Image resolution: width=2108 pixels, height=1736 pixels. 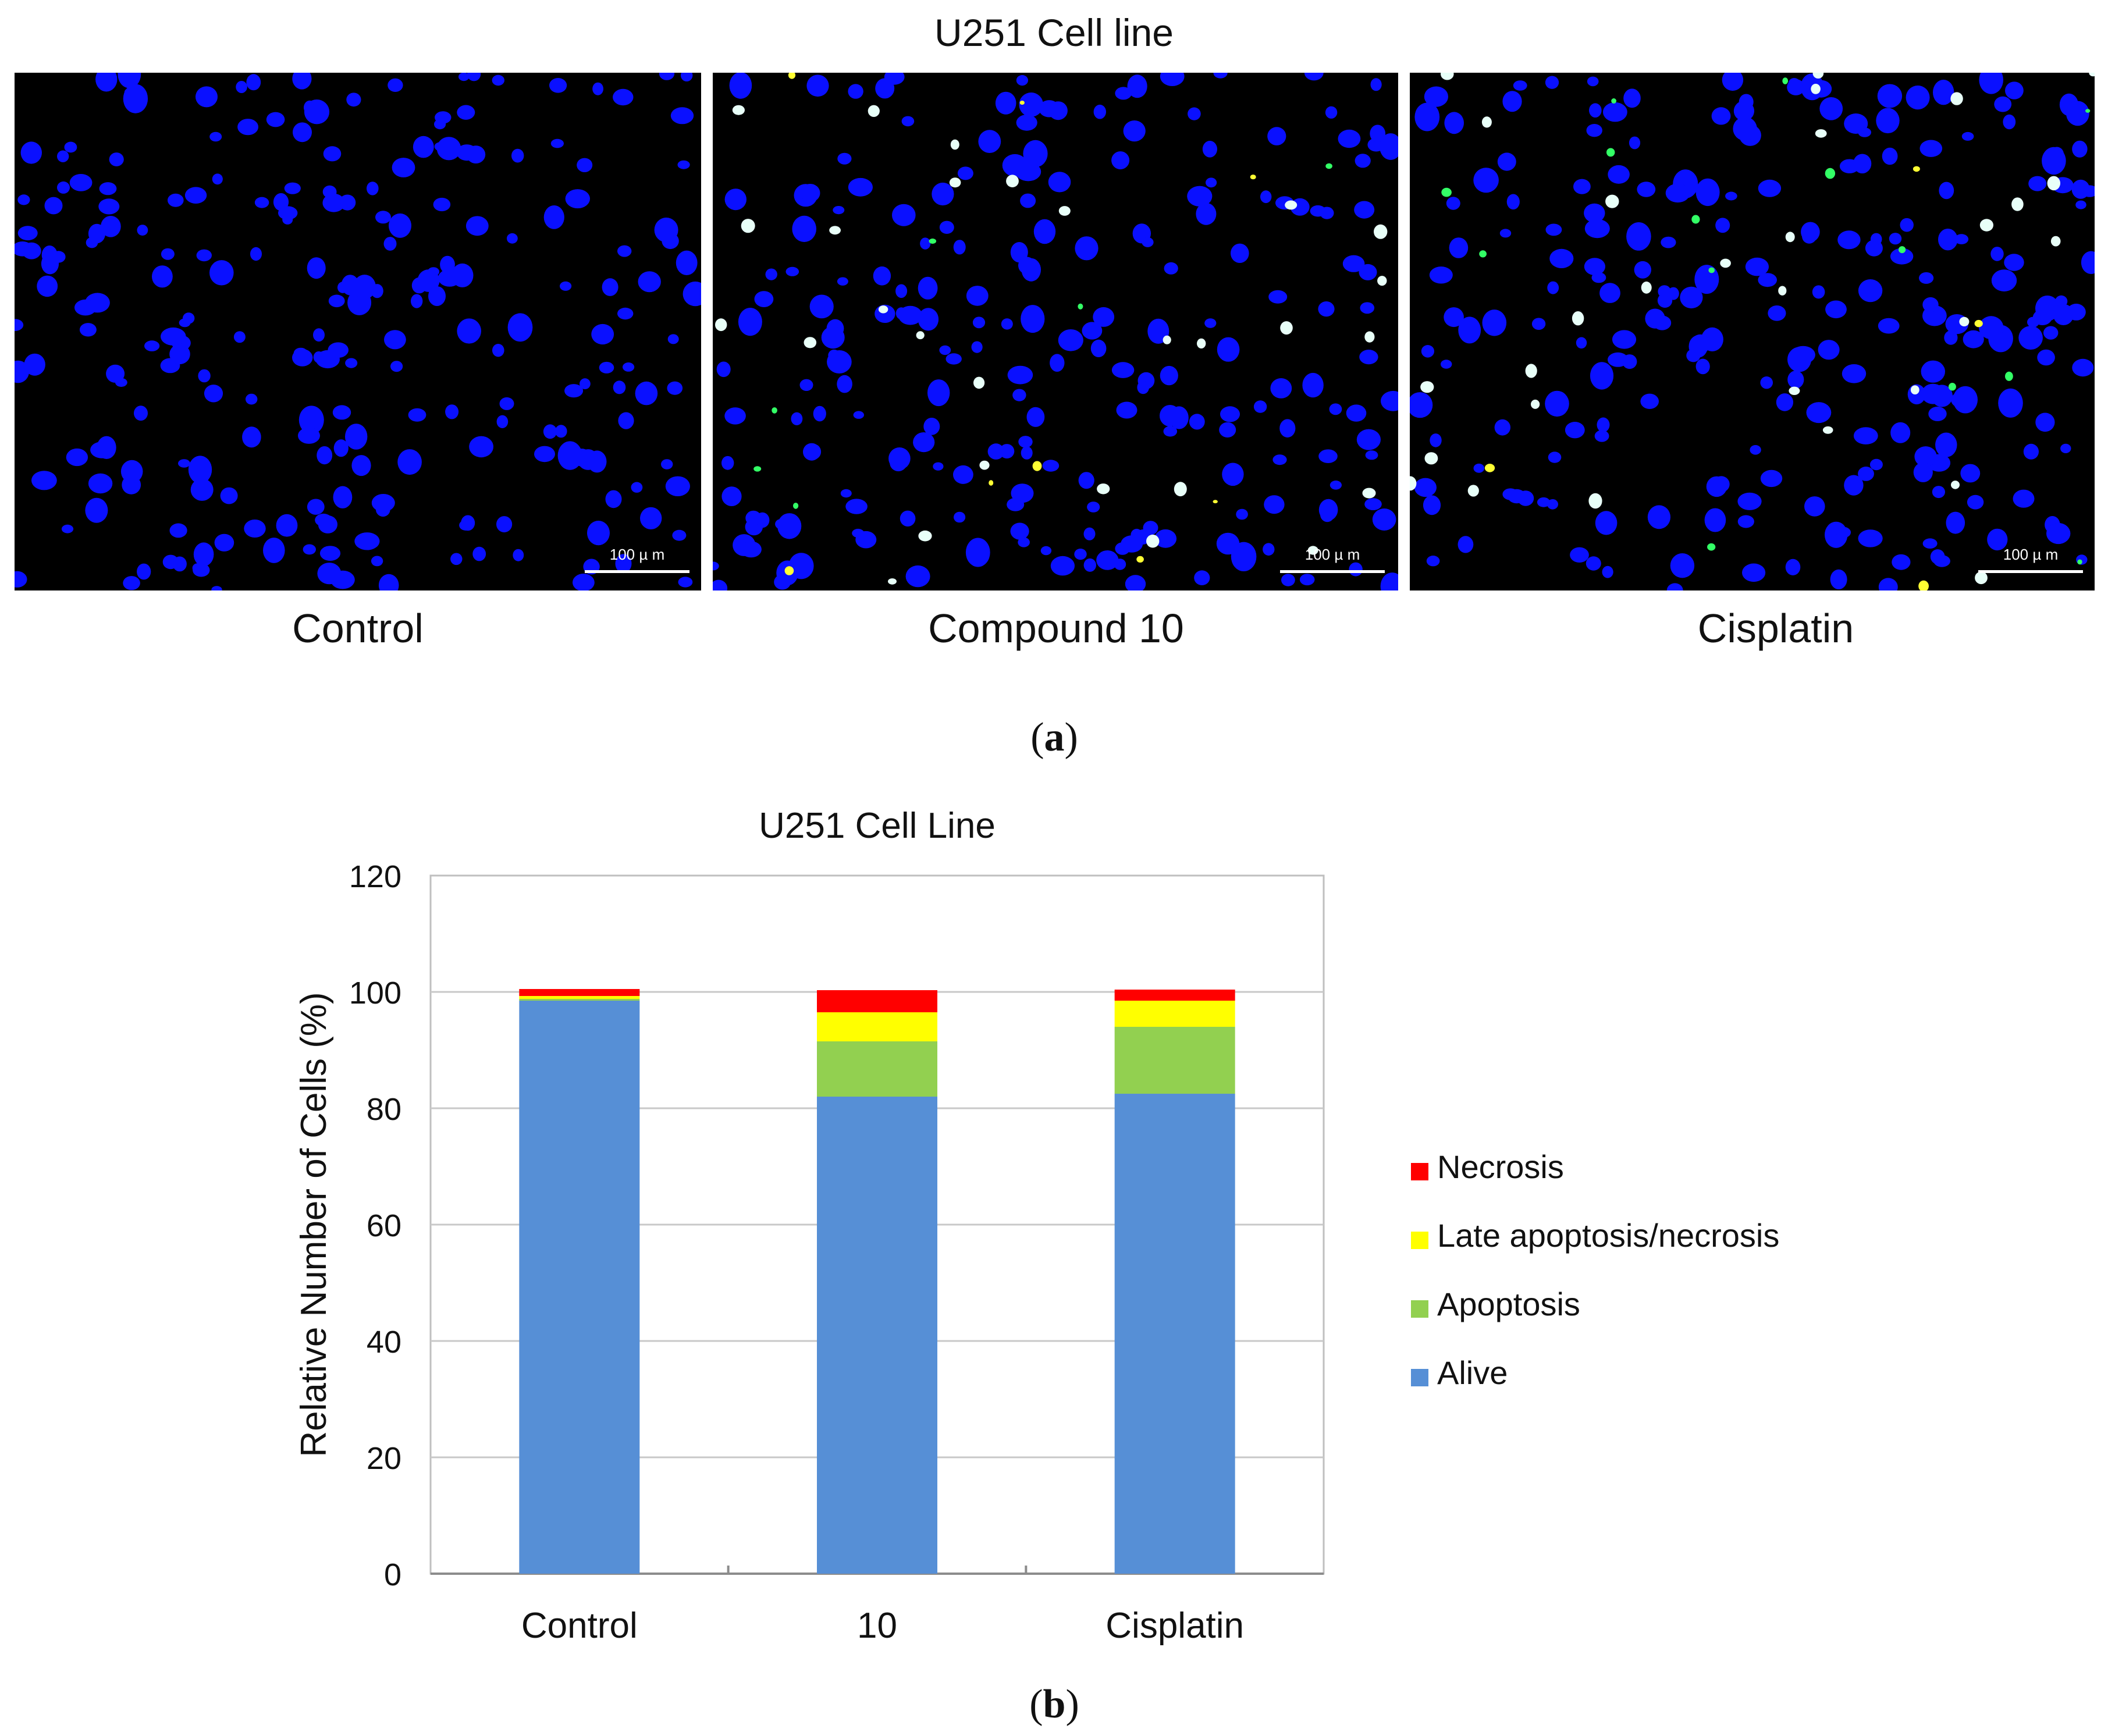 I want to click on y-tick-label: 40, so click(x=384, y=1343).